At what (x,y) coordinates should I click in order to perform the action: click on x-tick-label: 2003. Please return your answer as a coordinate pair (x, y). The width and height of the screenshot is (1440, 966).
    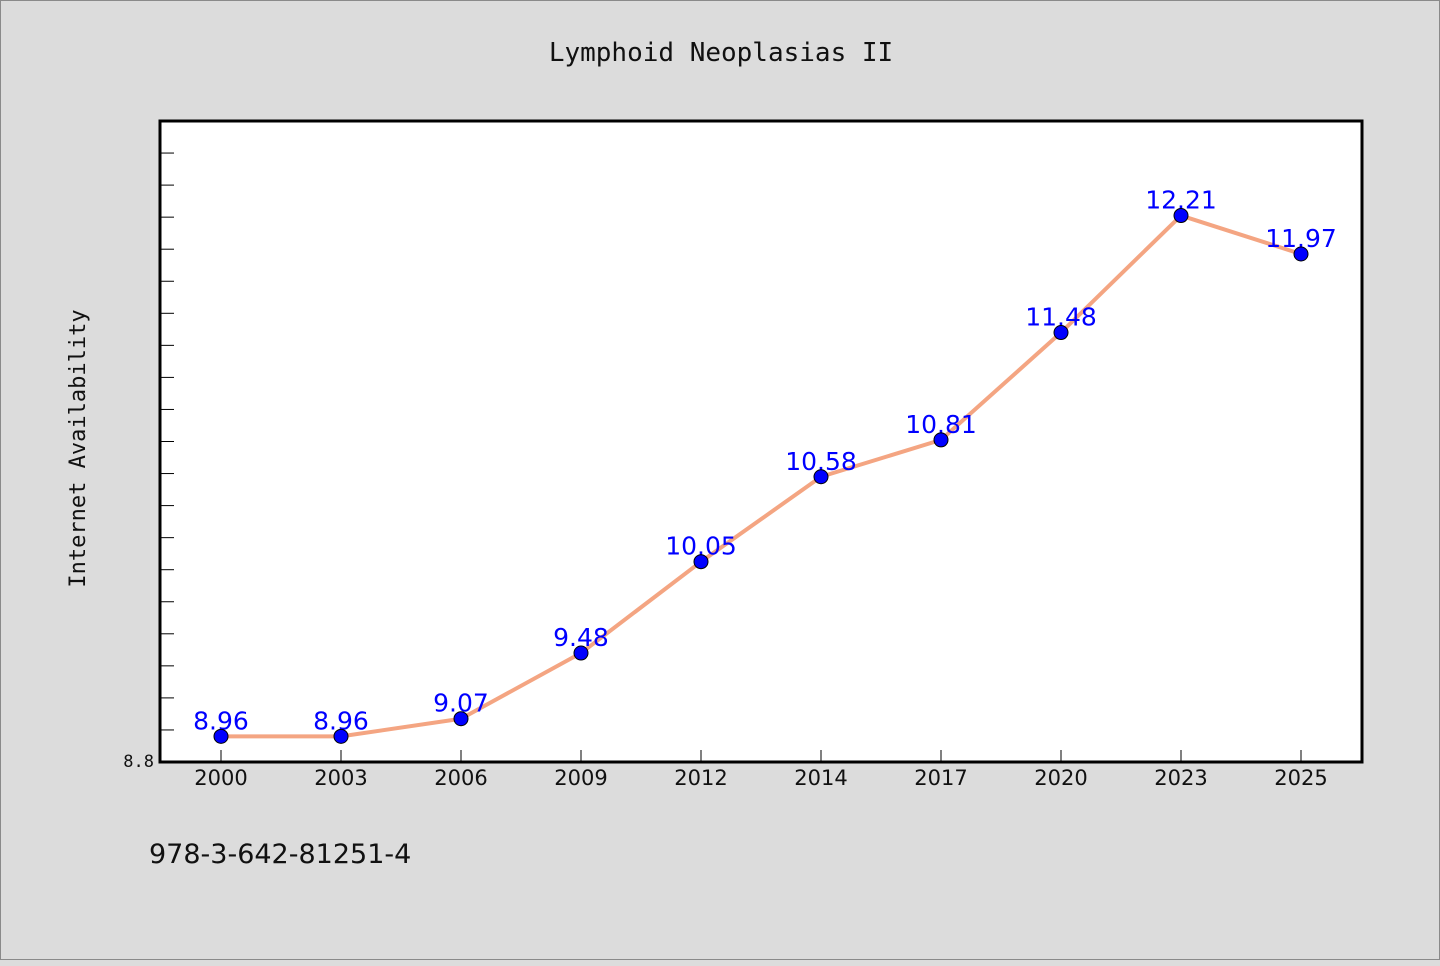
    Looking at the image, I should click on (340, 778).